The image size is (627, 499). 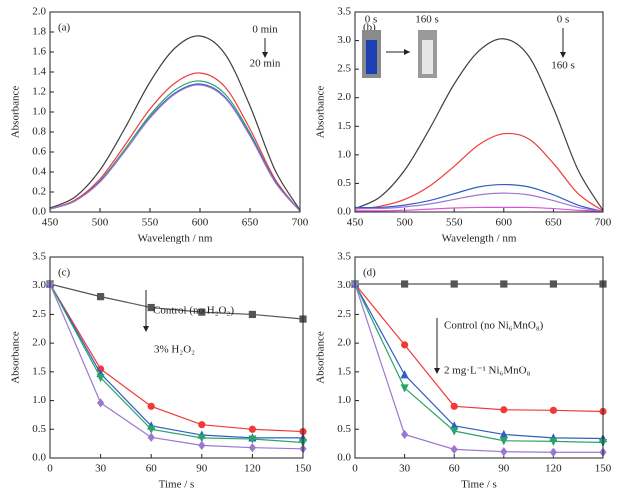 What do you see at coordinates (252, 469) in the screenshot?
I see `x-tick-label: 120` at bounding box center [252, 469].